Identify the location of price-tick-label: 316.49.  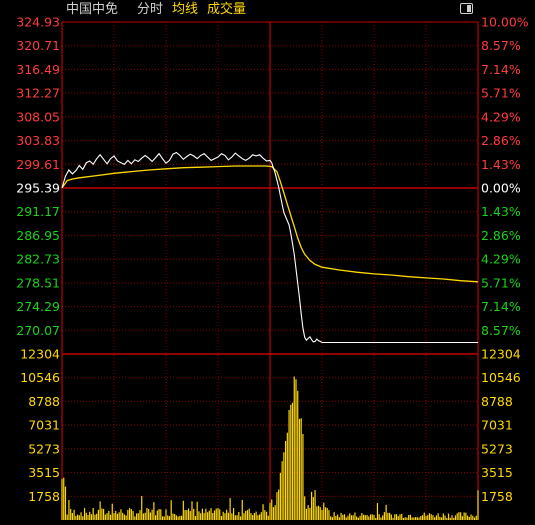
(38, 69).